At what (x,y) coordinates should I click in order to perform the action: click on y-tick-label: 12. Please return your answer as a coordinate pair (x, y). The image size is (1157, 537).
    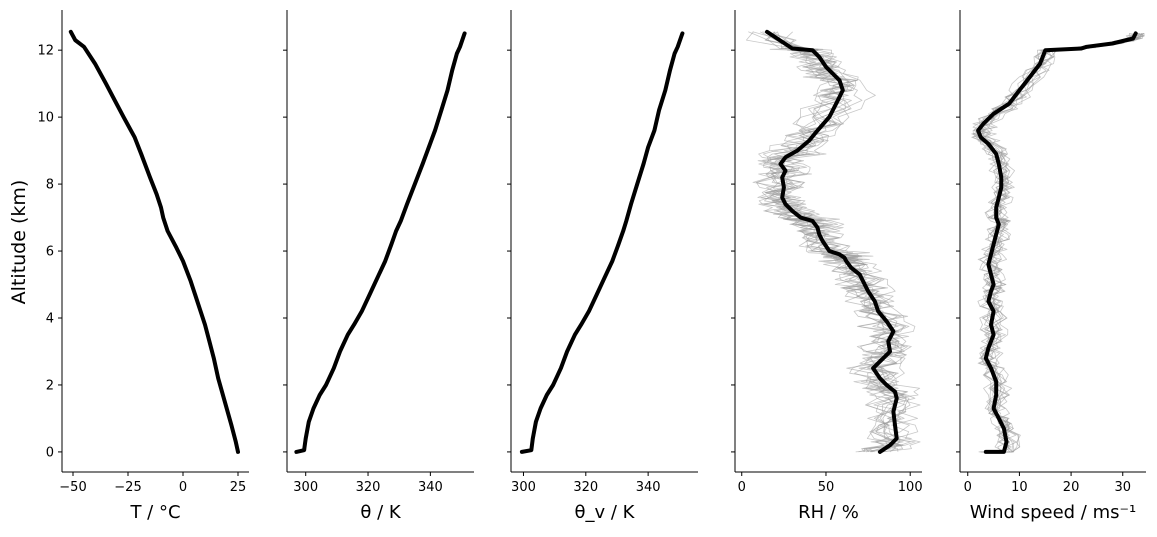
    Looking at the image, I should click on (45, 51).